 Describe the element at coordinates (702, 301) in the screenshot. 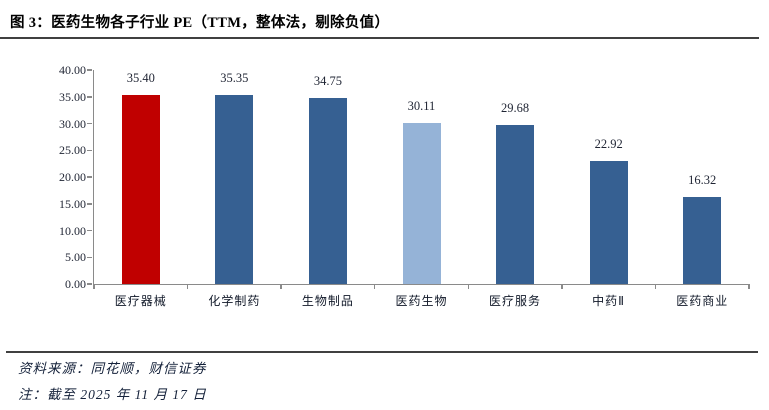

I see `x-axis-category-label: 医药商业` at that location.